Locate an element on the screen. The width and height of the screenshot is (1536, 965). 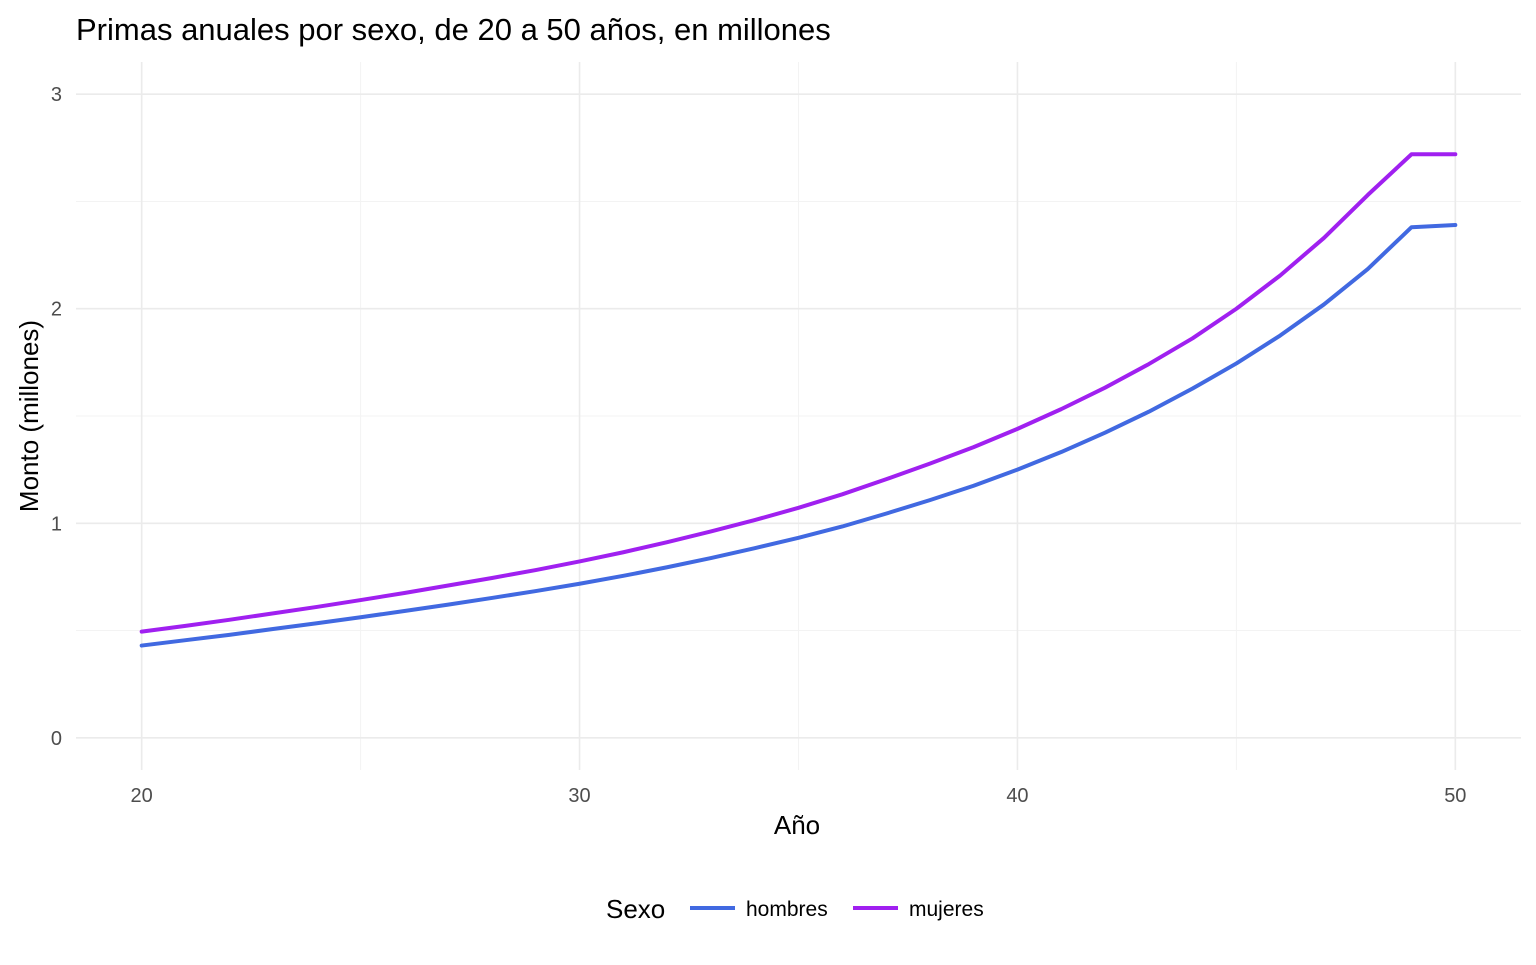
legend: Sexo hombres mujeres is located at coordinates (795, 909).